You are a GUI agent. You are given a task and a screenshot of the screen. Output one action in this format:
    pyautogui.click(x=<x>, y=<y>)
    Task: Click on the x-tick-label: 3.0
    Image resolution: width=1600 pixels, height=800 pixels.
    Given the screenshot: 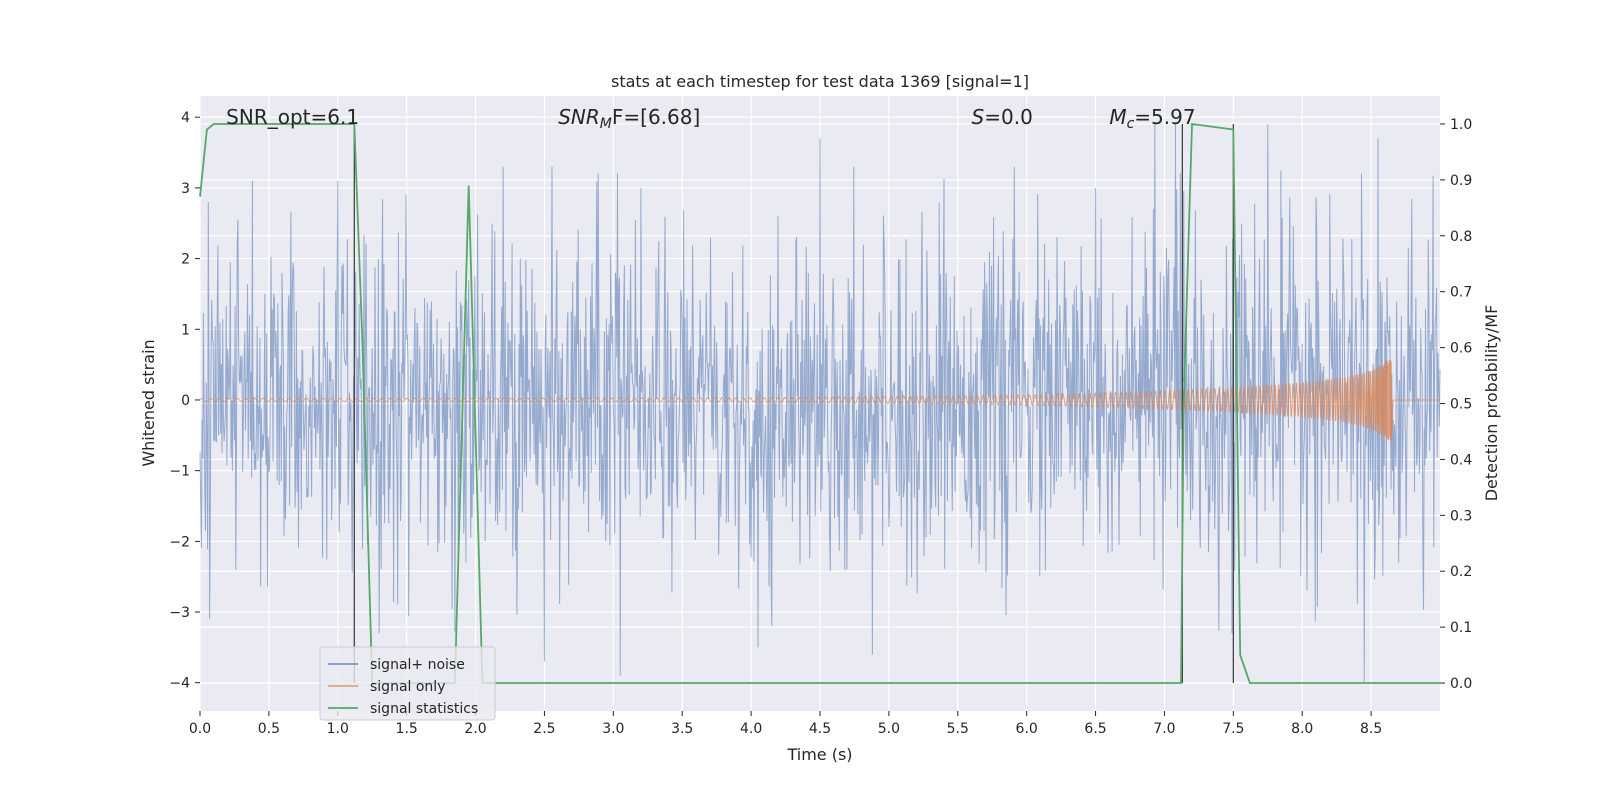 What is the action you would take?
    pyautogui.click(x=613, y=729)
    